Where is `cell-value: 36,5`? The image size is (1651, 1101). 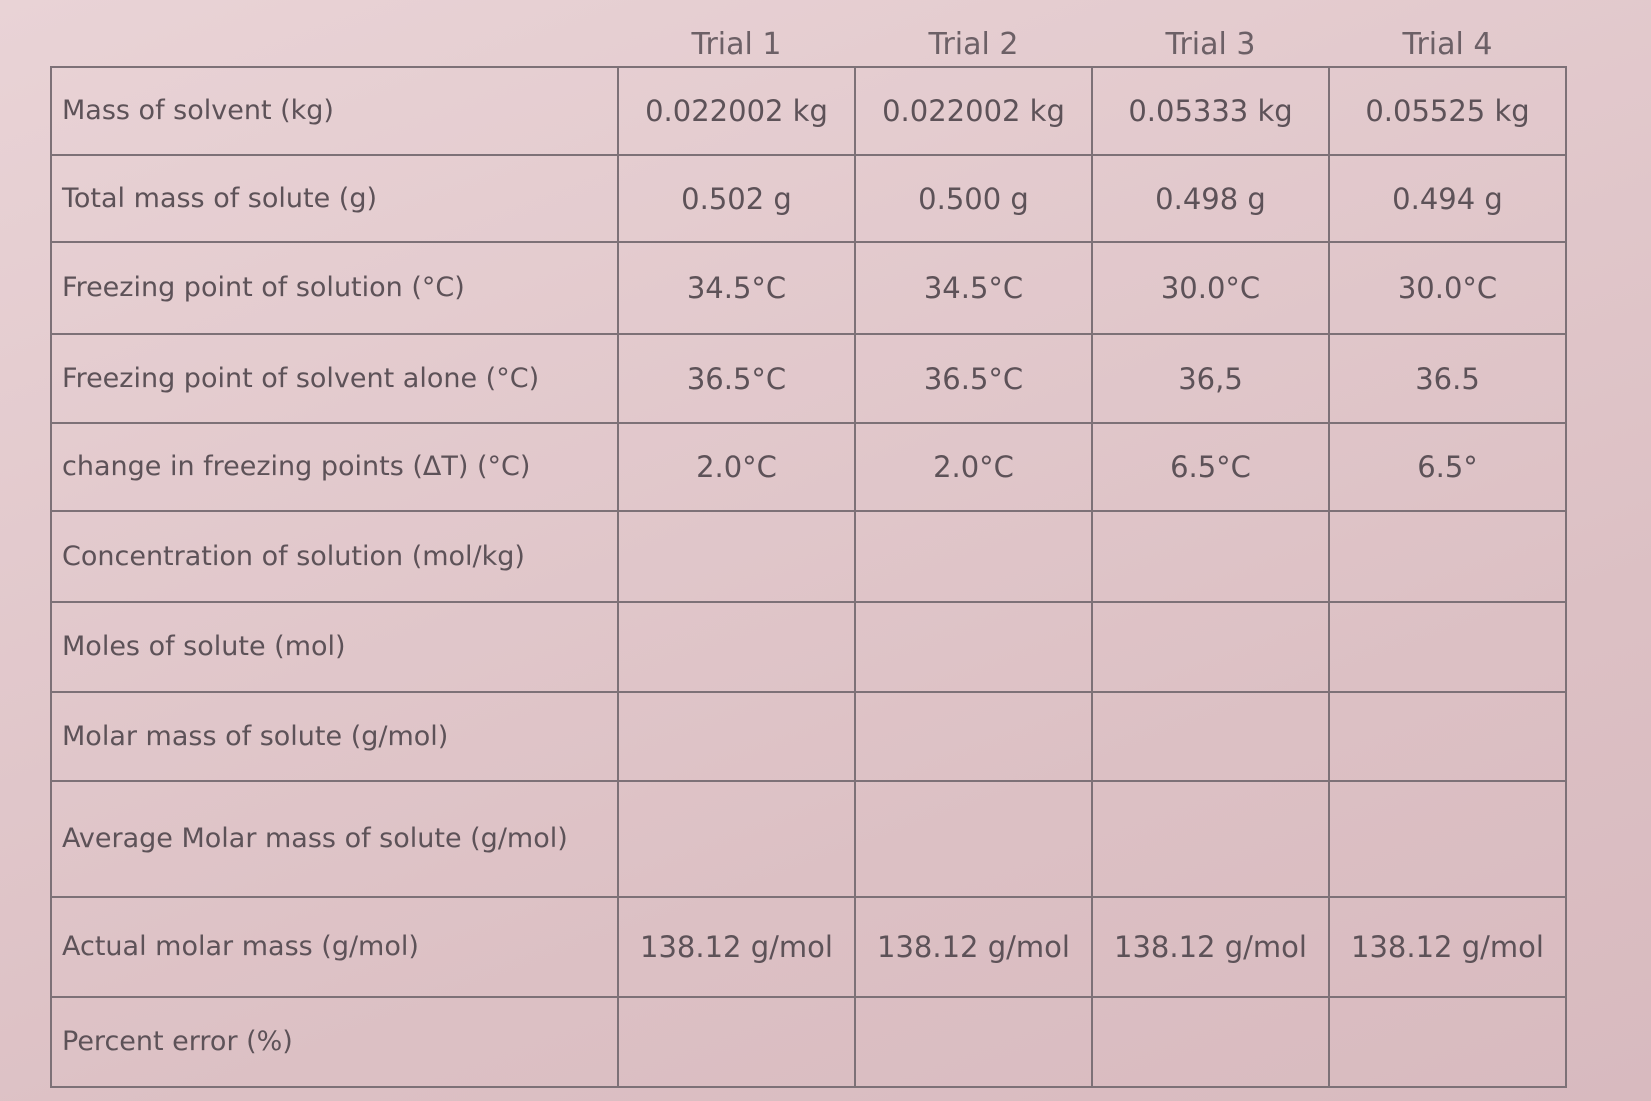 cell-value: 36,5 is located at coordinates (1210, 378).